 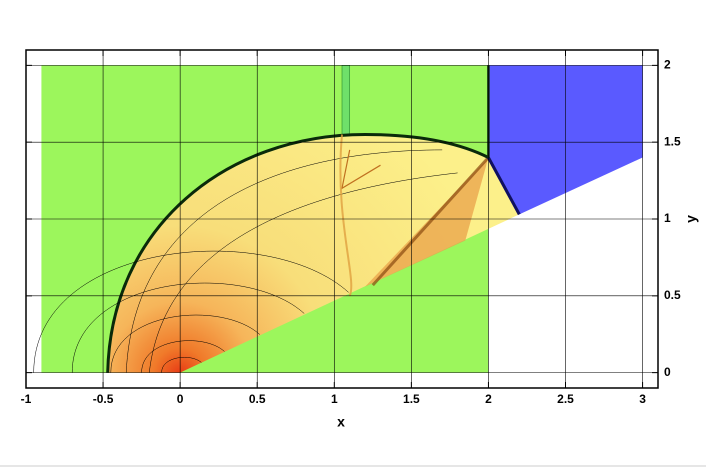 What do you see at coordinates (103, 399) in the screenshot?
I see `x-tick-label: -0.5` at bounding box center [103, 399].